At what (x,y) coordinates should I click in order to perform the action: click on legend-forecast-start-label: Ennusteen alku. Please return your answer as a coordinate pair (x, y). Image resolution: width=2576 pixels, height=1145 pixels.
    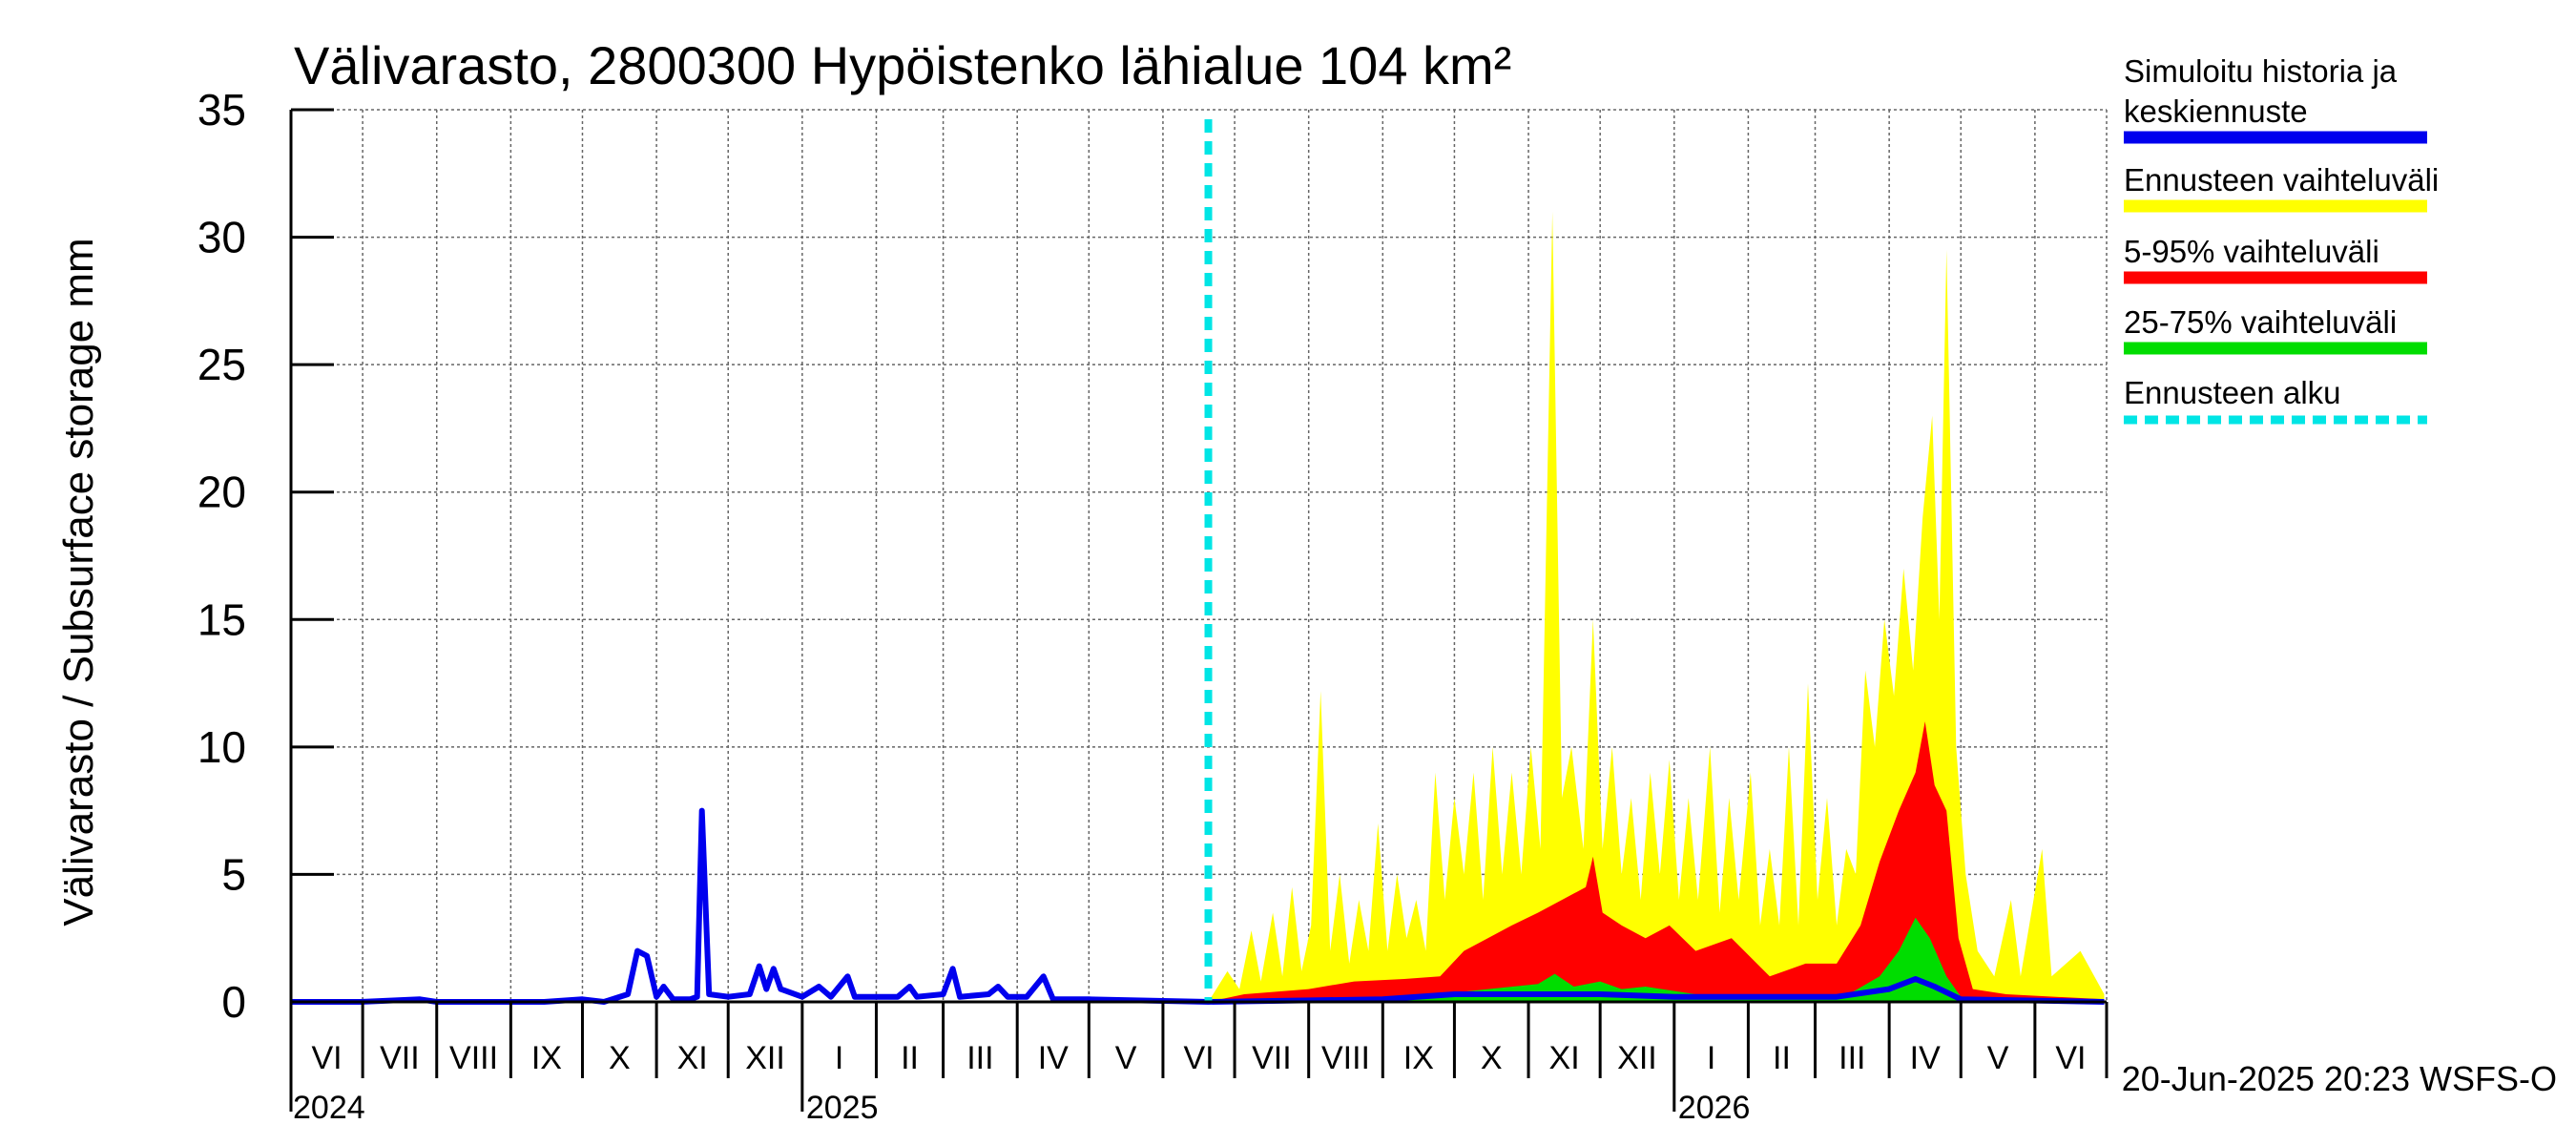
    Looking at the image, I should click on (2232, 392).